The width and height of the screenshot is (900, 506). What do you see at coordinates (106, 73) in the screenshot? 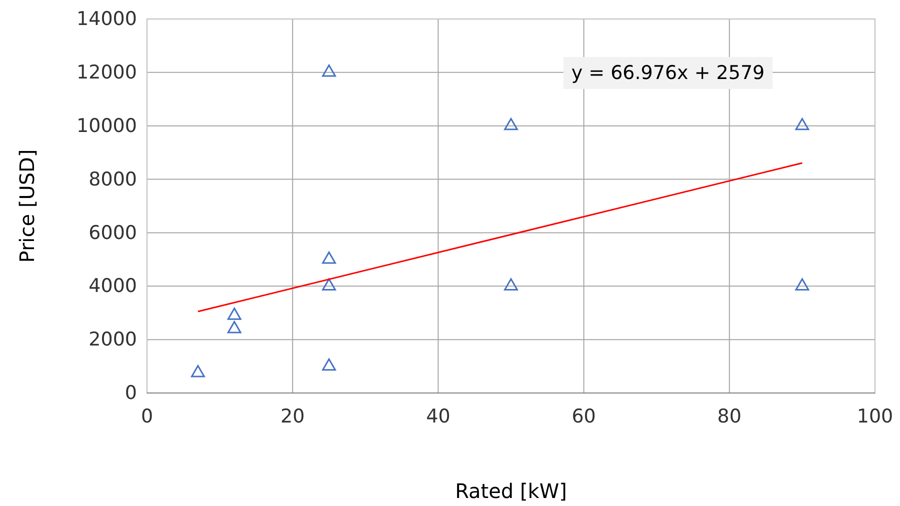
I see `y-tick-label: 12000` at bounding box center [106, 73].